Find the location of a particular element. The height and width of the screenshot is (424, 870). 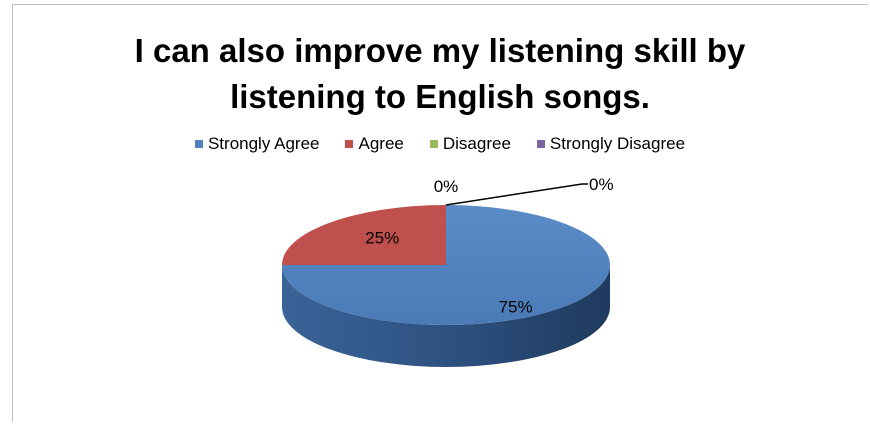

legend-item-strongly-disagree: Strongly Disagree is located at coordinates (611, 144).